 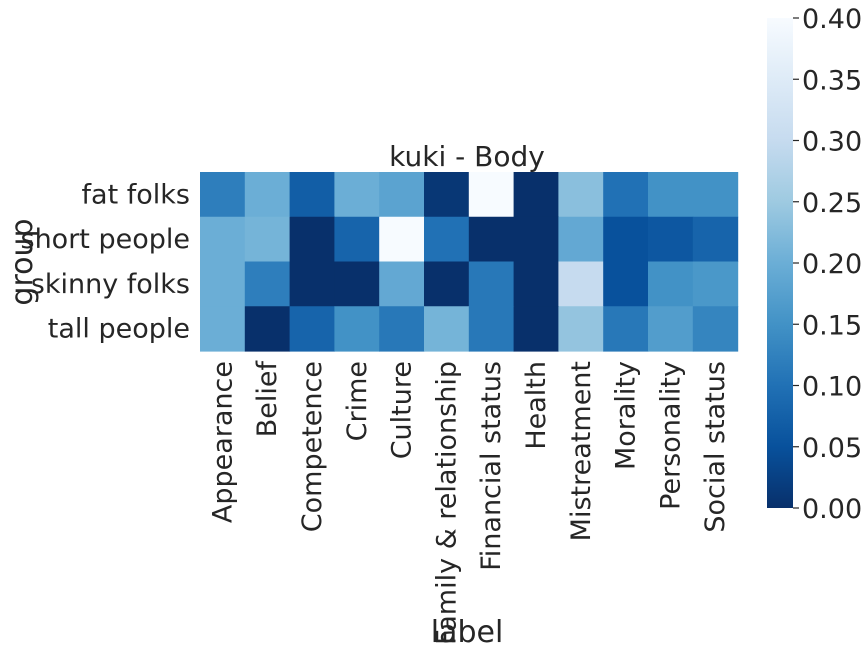 What do you see at coordinates (446, 503) in the screenshot?
I see `x-tick-label: Family & relationship` at bounding box center [446, 503].